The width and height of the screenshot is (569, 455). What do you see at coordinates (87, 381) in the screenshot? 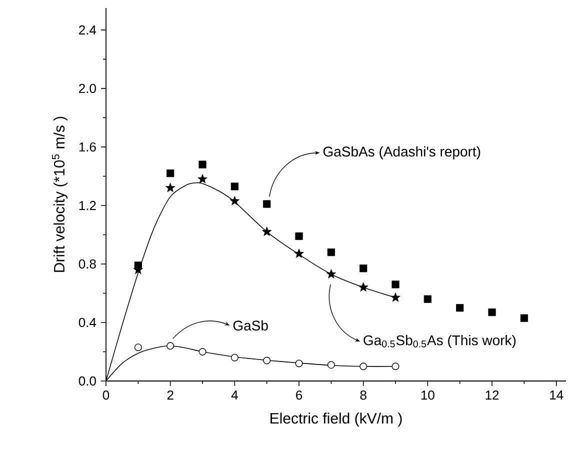
I see `y-tick-label: 0.0` at bounding box center [87, 381].